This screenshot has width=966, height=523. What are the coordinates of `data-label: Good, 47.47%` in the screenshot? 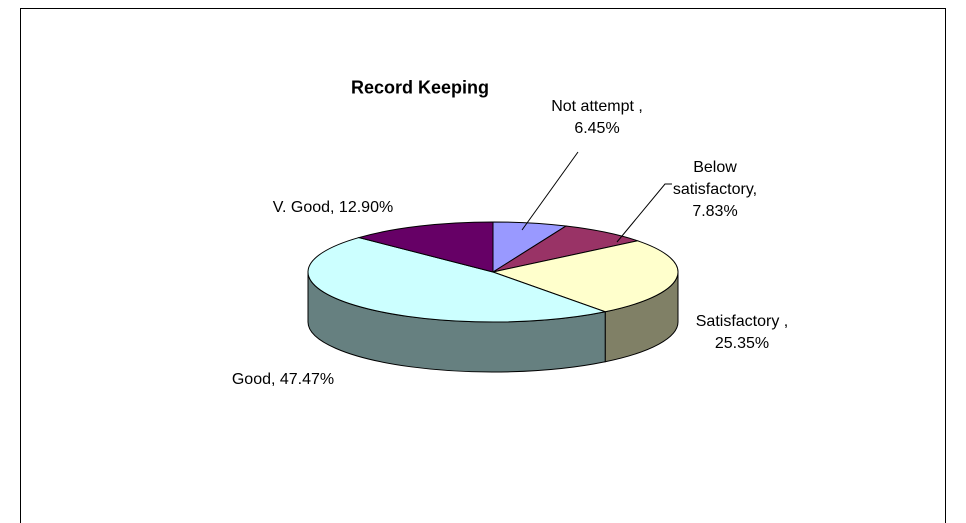 It's located at (283, 379).